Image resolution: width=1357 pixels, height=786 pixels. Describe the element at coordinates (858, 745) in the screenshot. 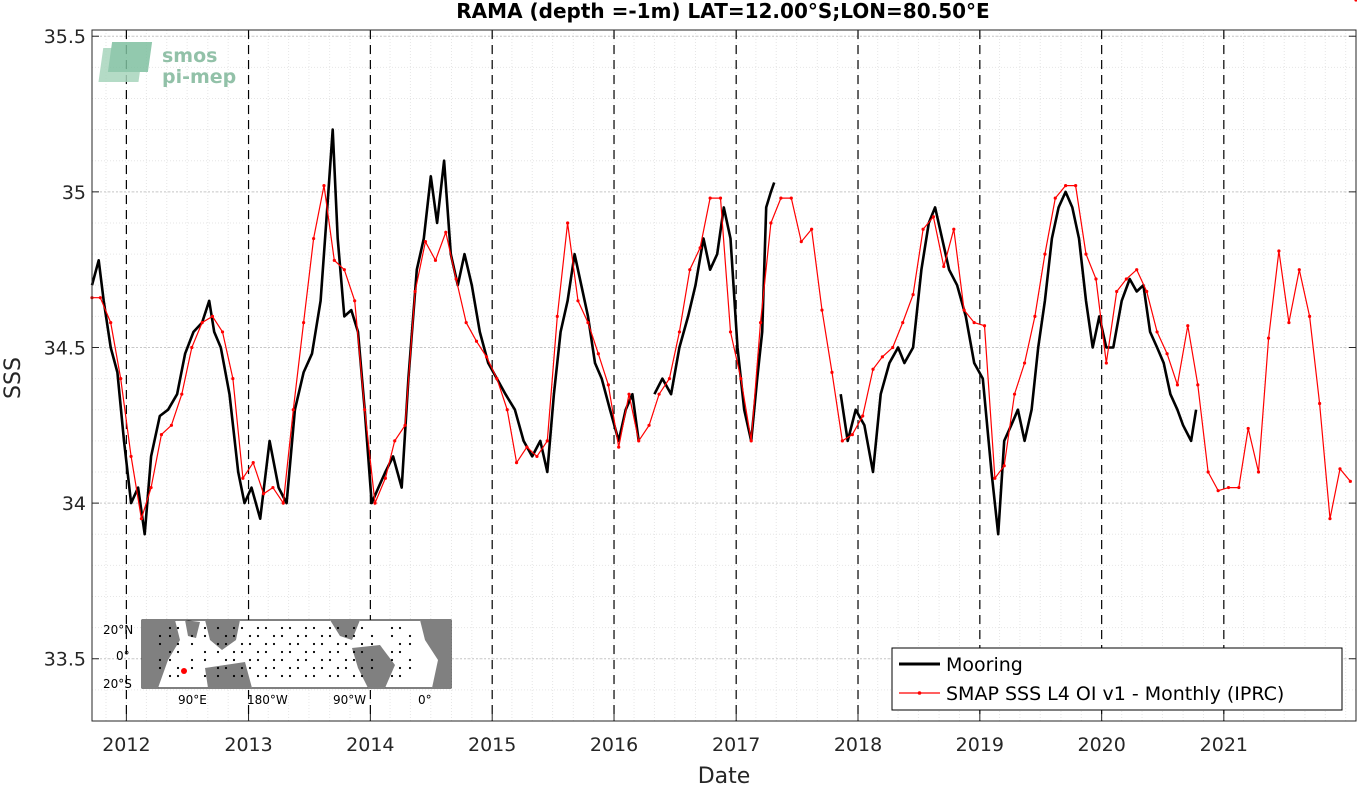

I see `x-tick-label: 2018` at that location.